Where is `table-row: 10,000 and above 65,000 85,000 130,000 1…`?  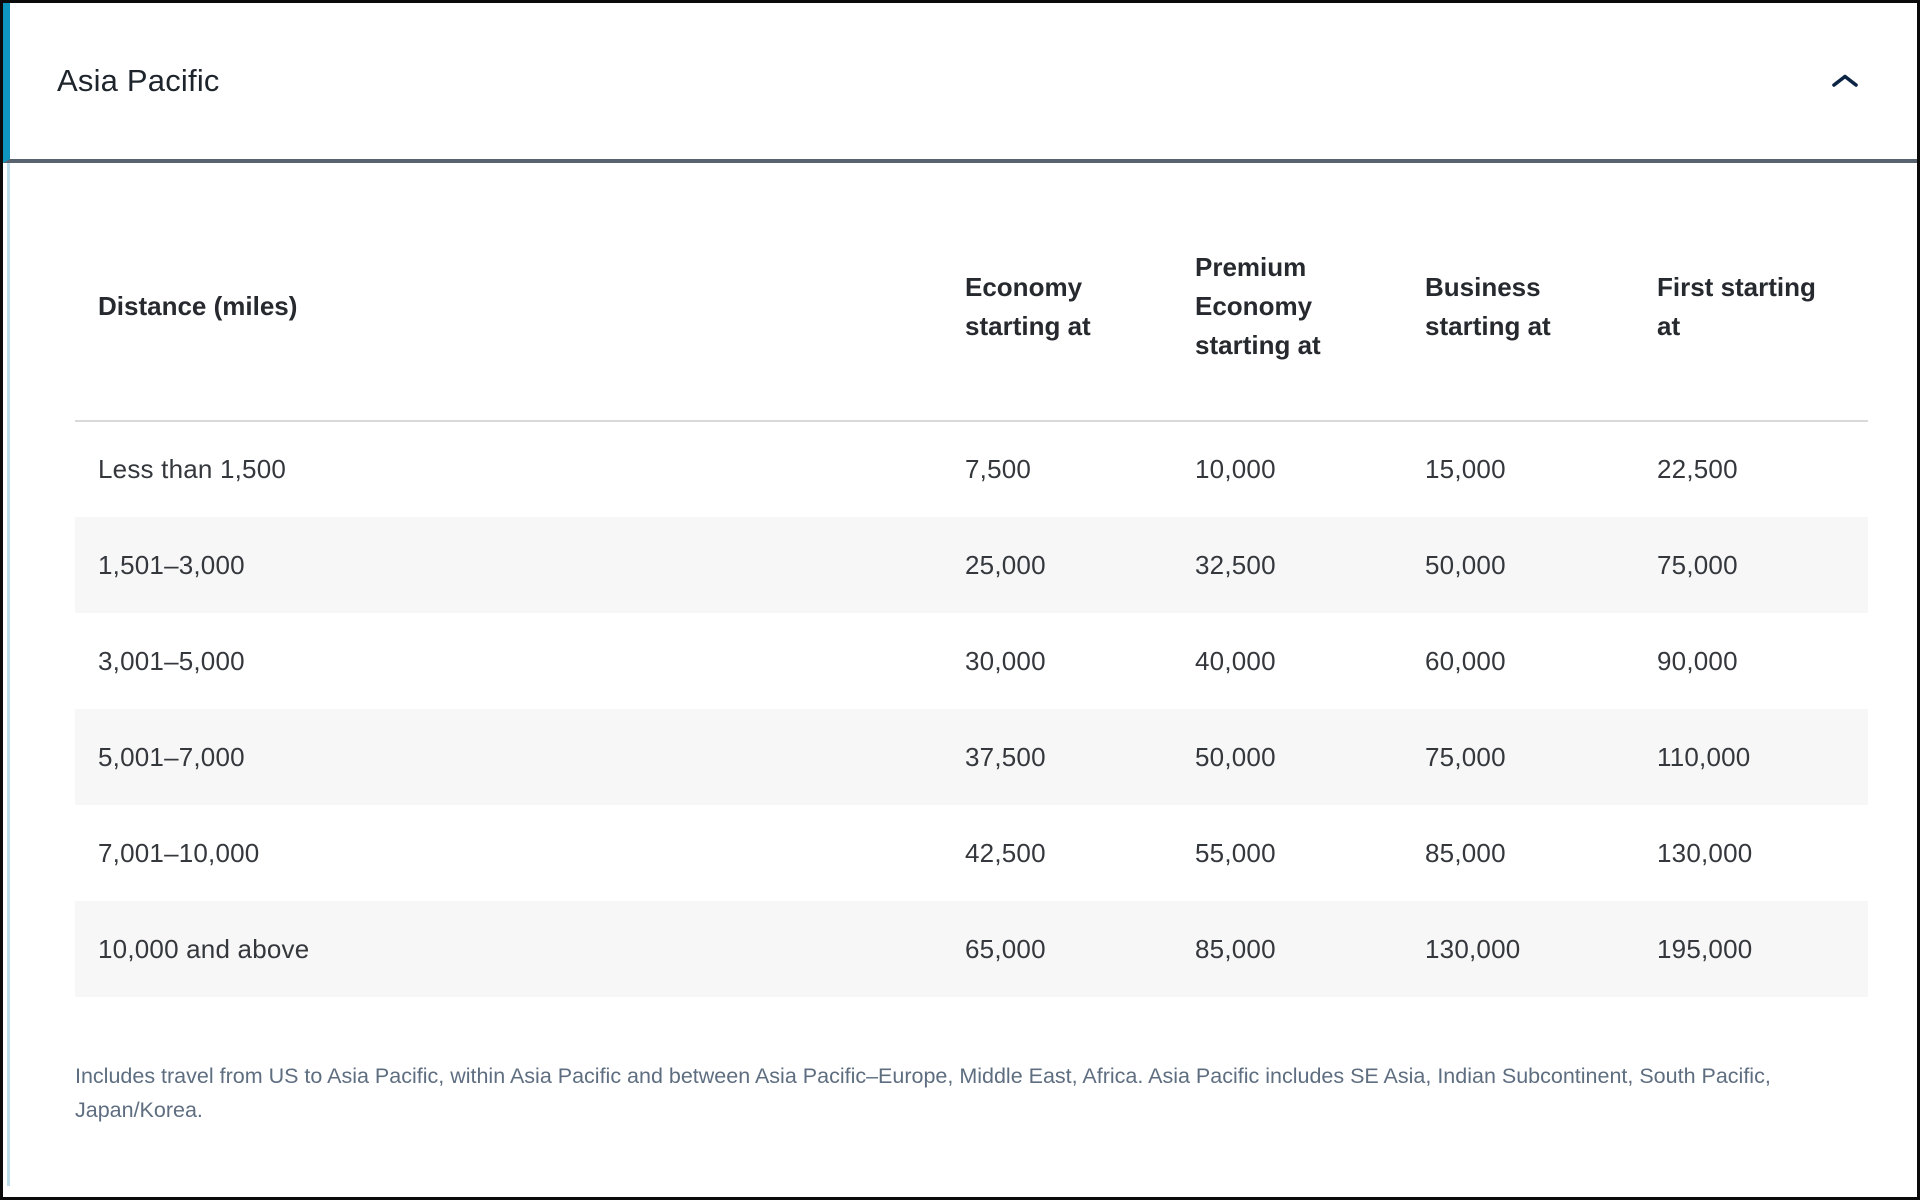
table-row: 10,000 and above 65,000 85,000 130,000 1… is located at coordinates (971, 949).